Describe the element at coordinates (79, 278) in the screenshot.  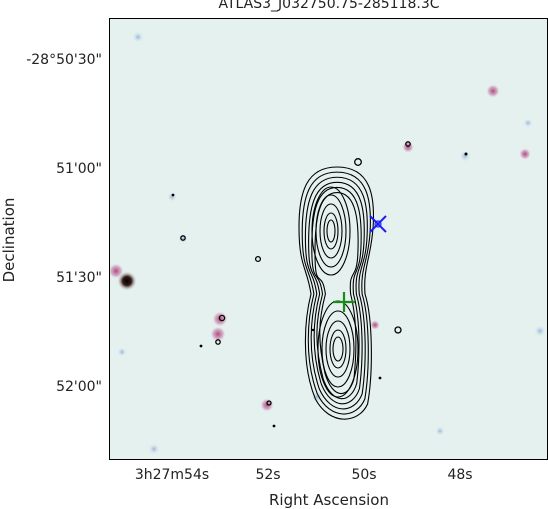
I see `y-tick-label: 51'30"` at that location.